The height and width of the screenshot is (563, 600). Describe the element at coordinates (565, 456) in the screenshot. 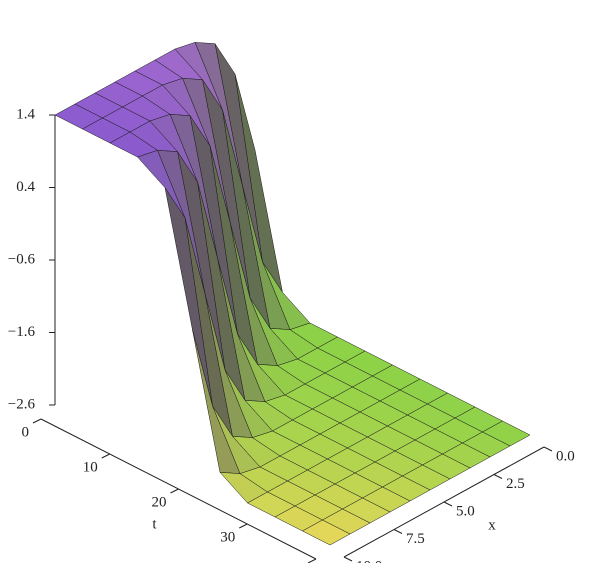

I see `x-tick-label: 0.0` at that location.